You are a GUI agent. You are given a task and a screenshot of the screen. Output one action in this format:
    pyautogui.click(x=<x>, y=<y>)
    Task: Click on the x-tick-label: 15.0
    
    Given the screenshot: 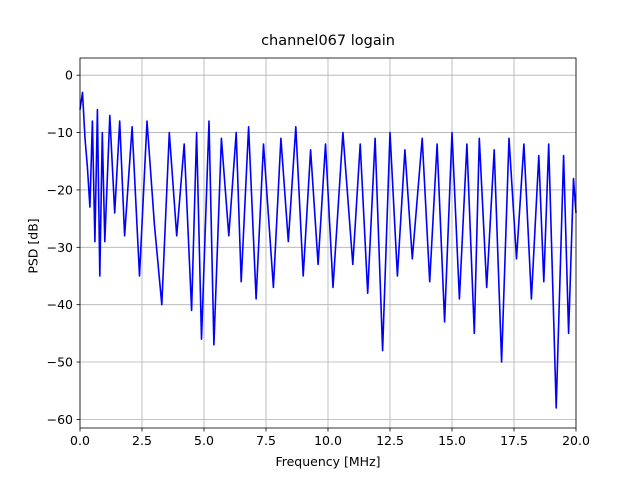 What is the action you would take?
    pyautogui.click(x=452, y=440)
    